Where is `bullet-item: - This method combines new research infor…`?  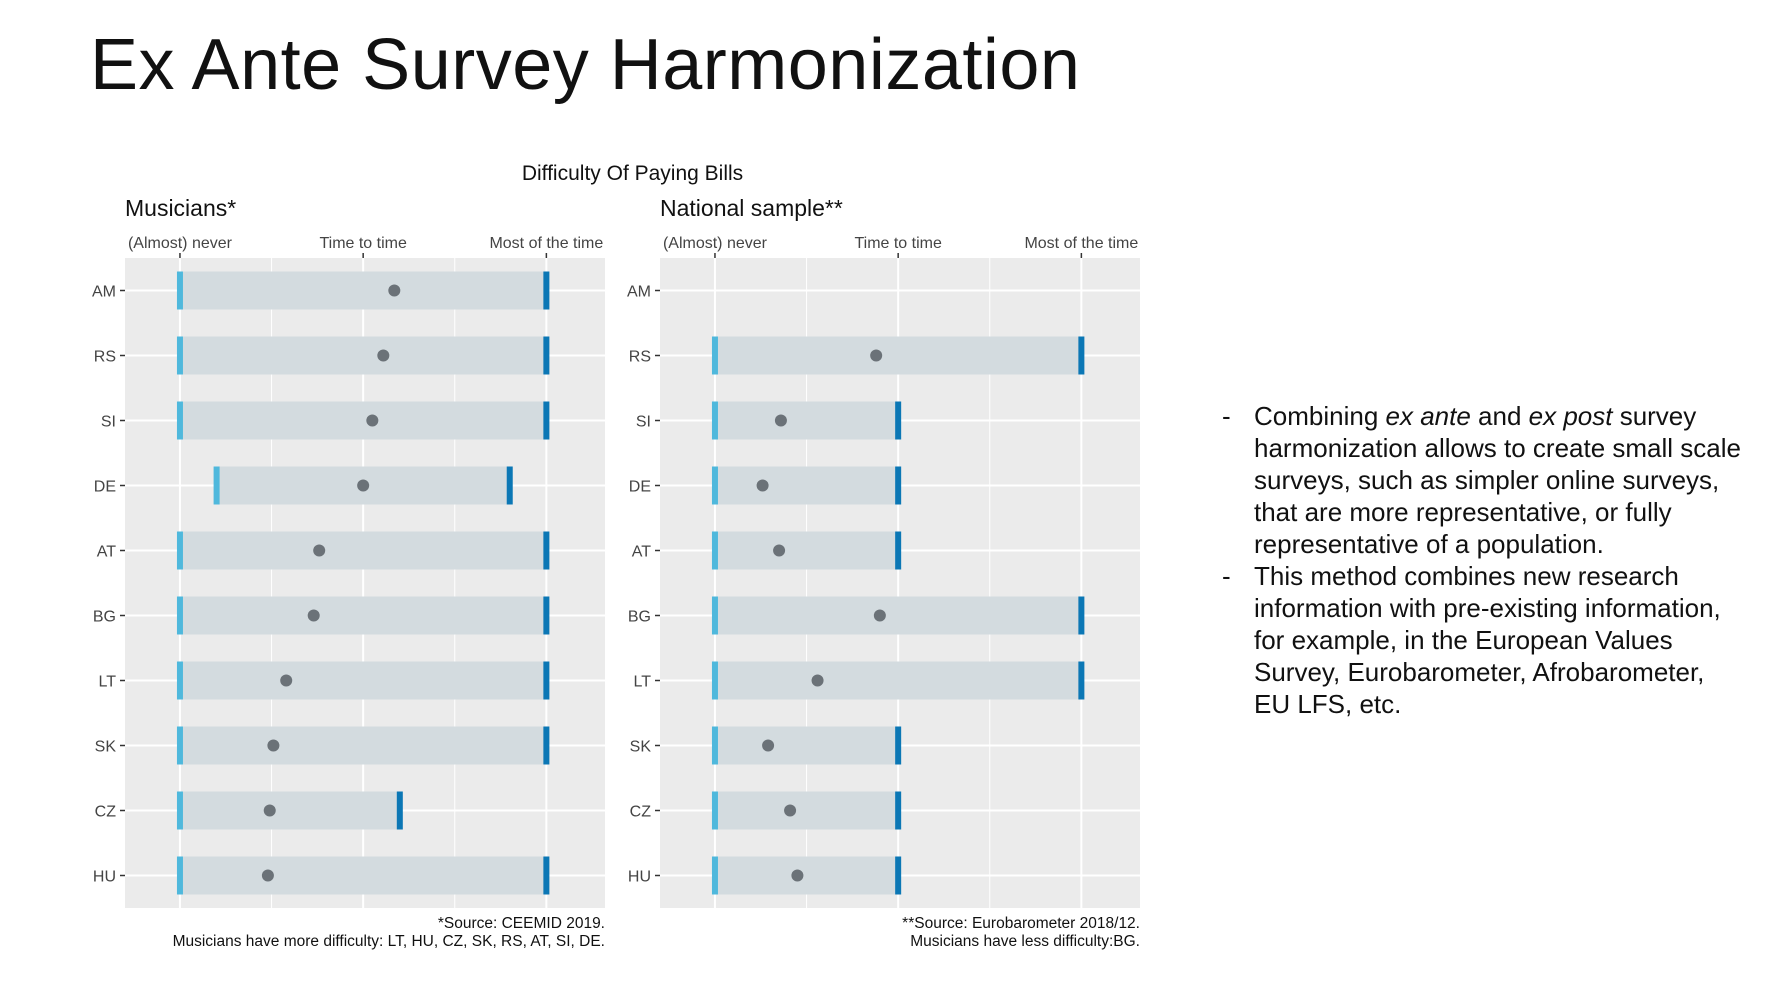
bullet-item: - This method combines new research infor… is located at coordinates (1482, 640).